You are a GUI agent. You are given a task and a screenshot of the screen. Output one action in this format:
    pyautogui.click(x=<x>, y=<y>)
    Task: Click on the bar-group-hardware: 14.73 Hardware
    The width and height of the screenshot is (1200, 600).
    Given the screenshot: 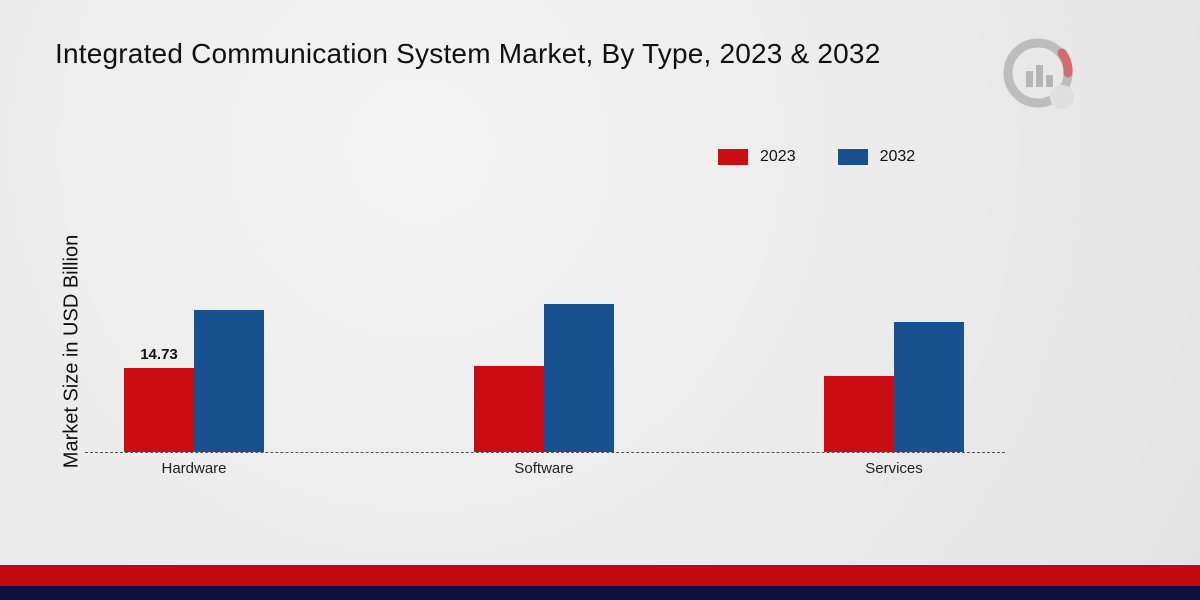 What is the action you would take?
    pyautogui.click(x=194, y=314)
    